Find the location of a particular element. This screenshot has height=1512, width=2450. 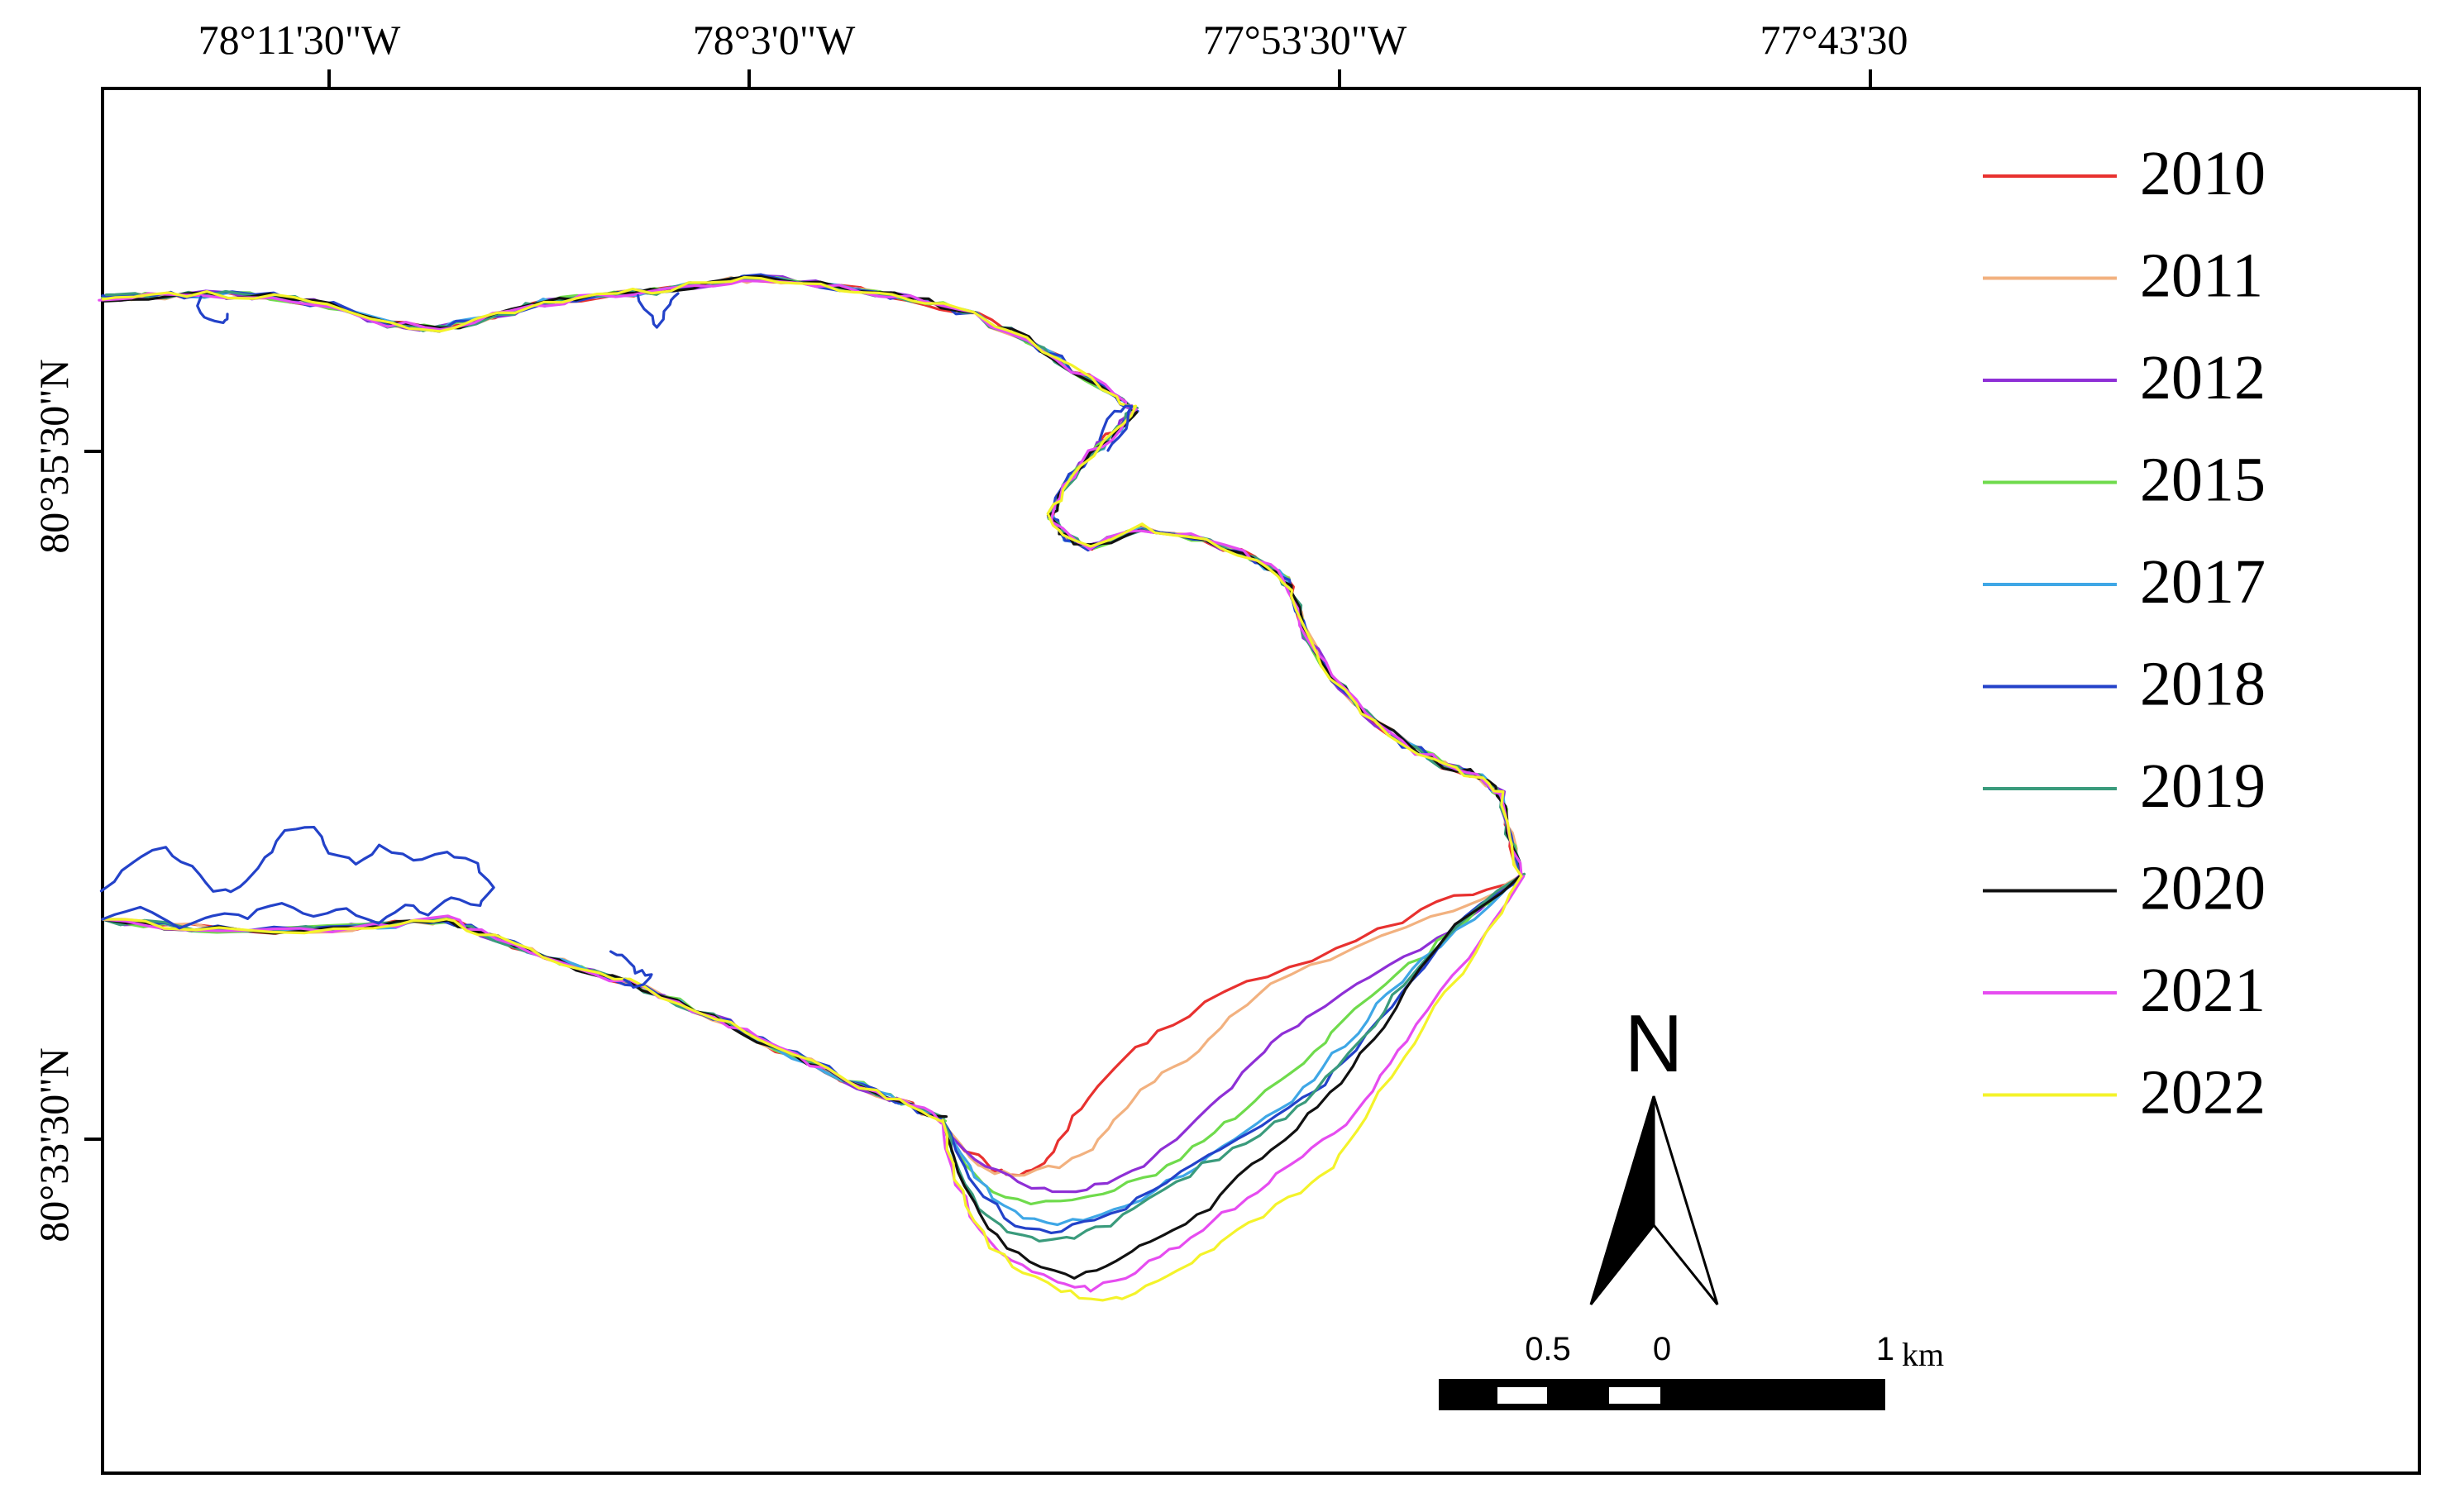

legend-label-2022: 2022 is located at coordinates (2203, 1093).